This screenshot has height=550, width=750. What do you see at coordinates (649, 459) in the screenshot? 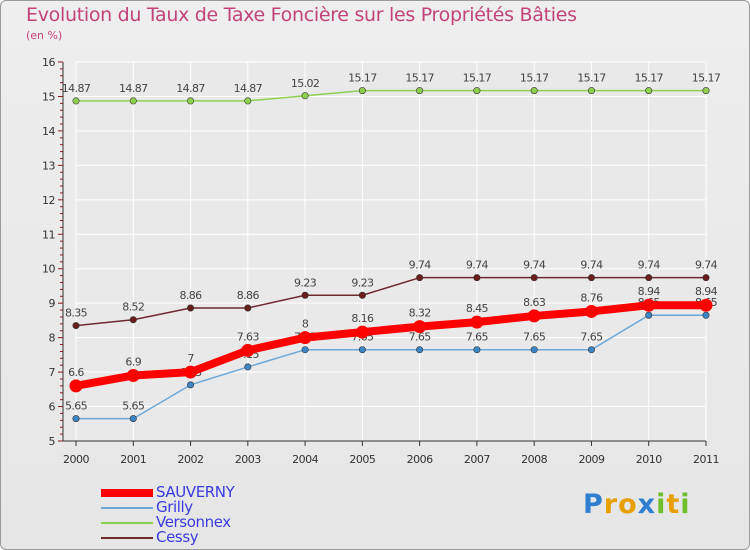
I see `x-tick-label: 2010` at bounding box center [649, 459].